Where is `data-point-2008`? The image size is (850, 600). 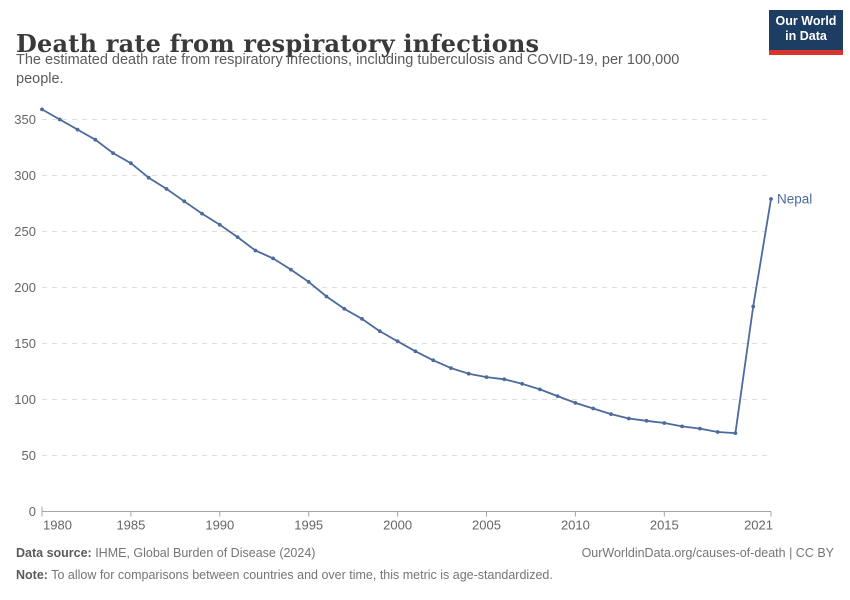 data-point-2008 is located at coordinates (540, 389).